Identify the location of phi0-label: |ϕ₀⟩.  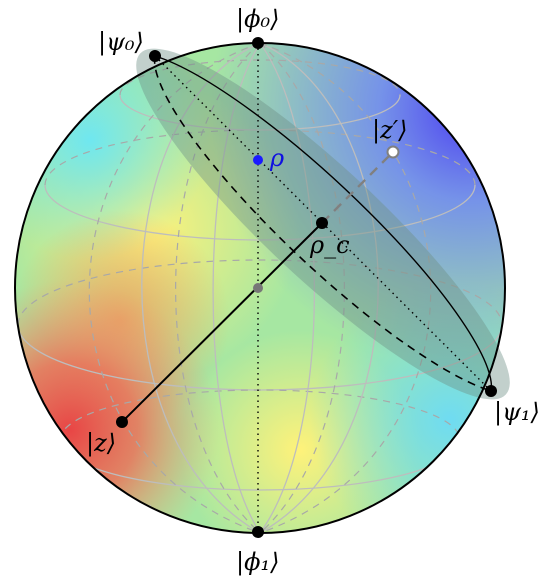
(257, 19).